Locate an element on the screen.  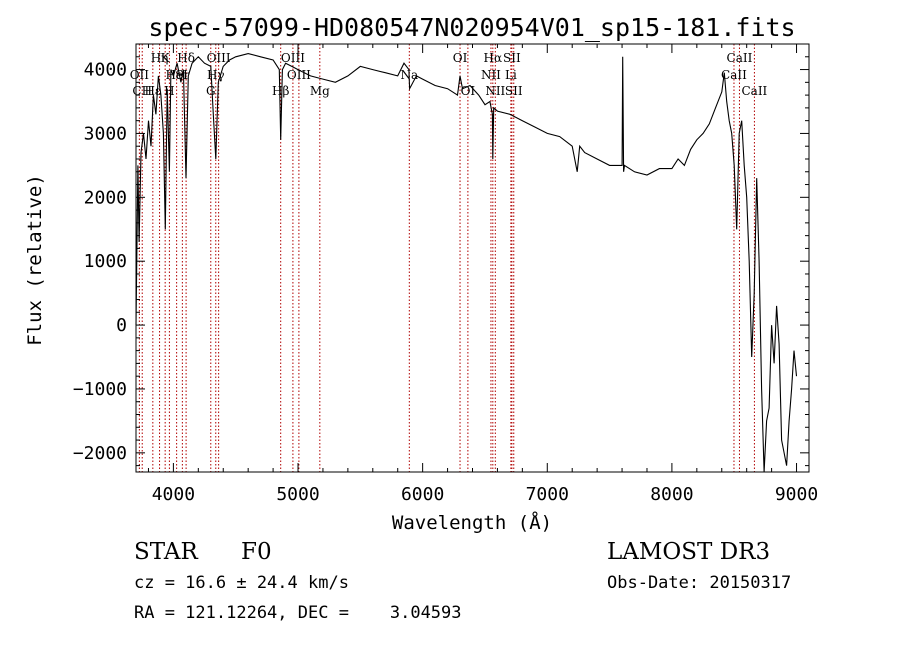
line-label-11: OIII is located at coordinates (219, 58).